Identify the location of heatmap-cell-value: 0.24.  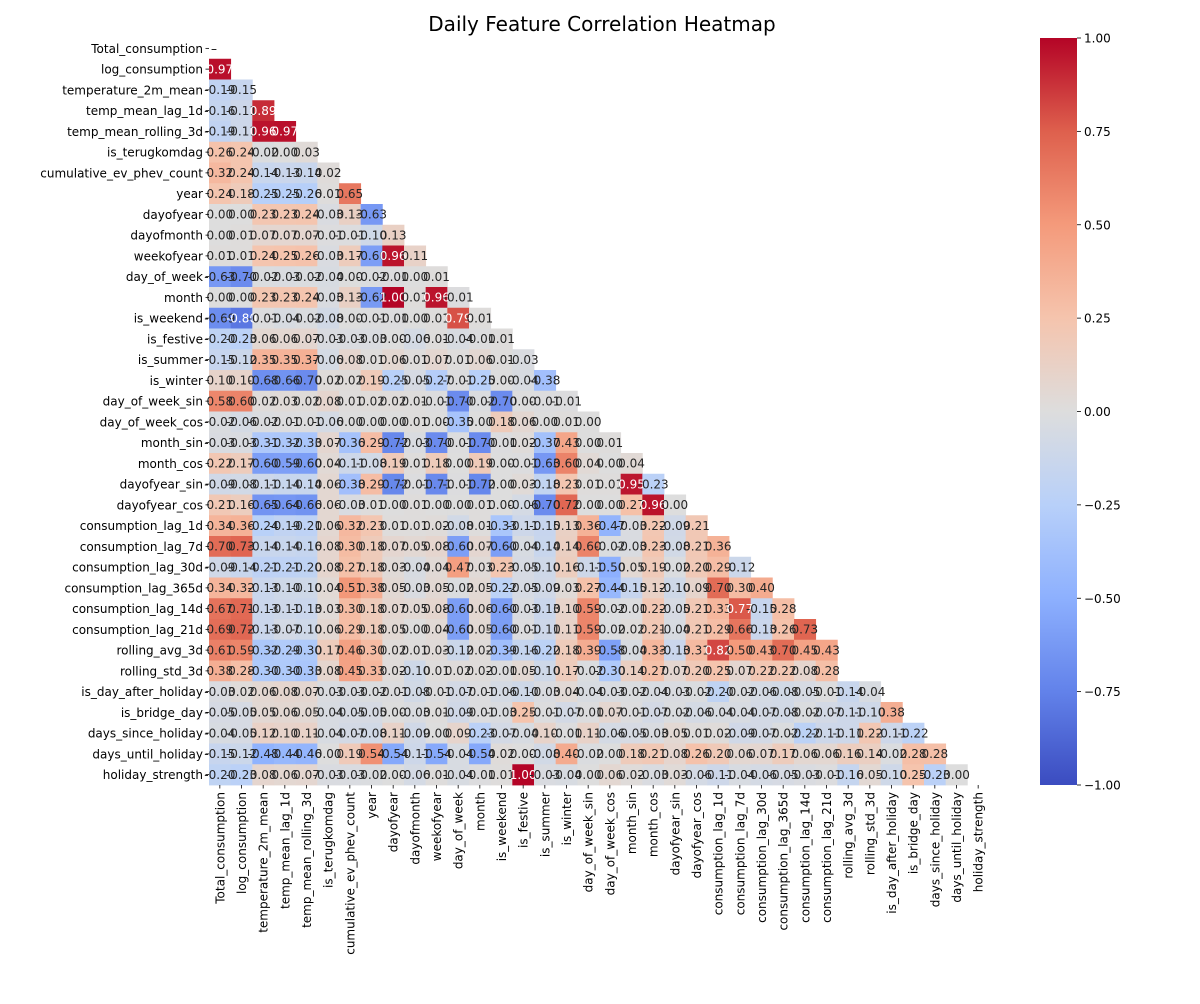
(306, 298).